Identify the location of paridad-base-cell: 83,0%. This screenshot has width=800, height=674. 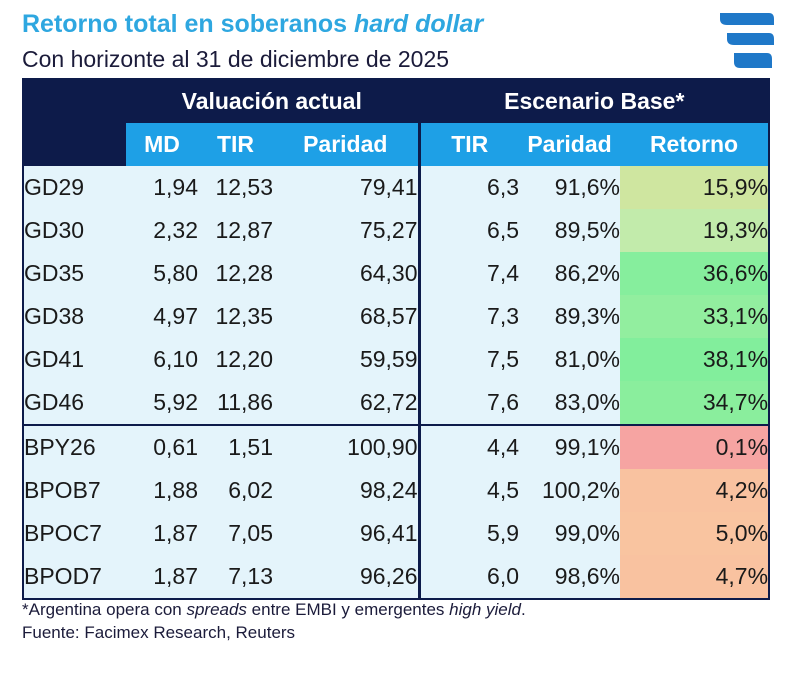
(570, 403).